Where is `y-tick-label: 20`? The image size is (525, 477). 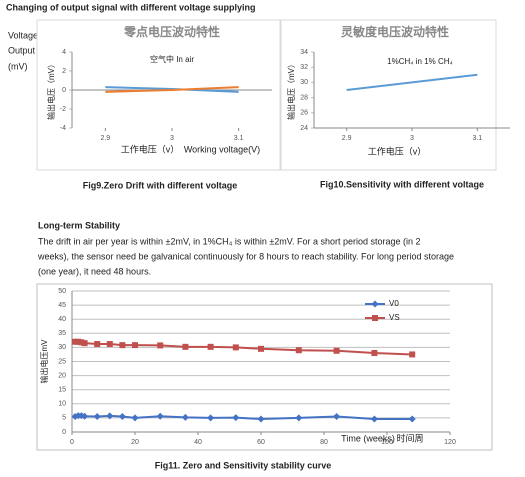
y-tick-label: 20 is located at coordinates (62, 375).